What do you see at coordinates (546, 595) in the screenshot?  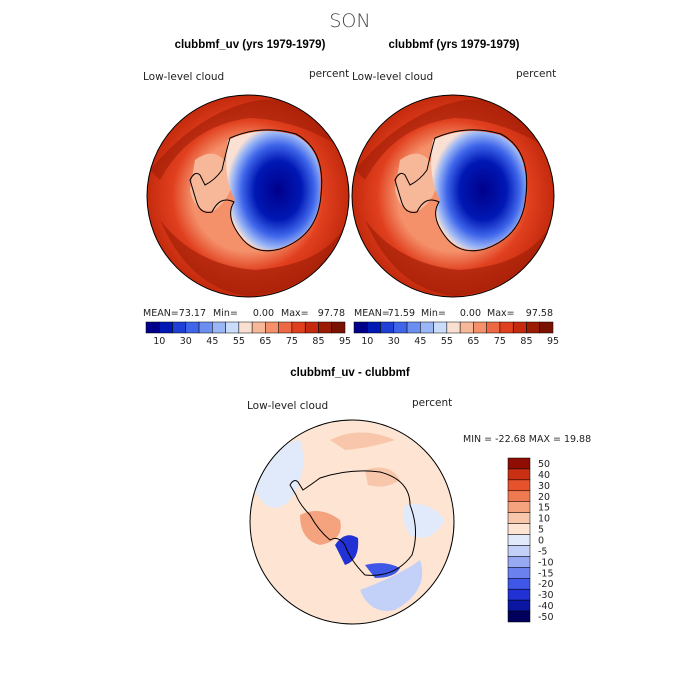 I see `panel-c-colorbar-tick-label: -30` at bounding box center [546, 595].